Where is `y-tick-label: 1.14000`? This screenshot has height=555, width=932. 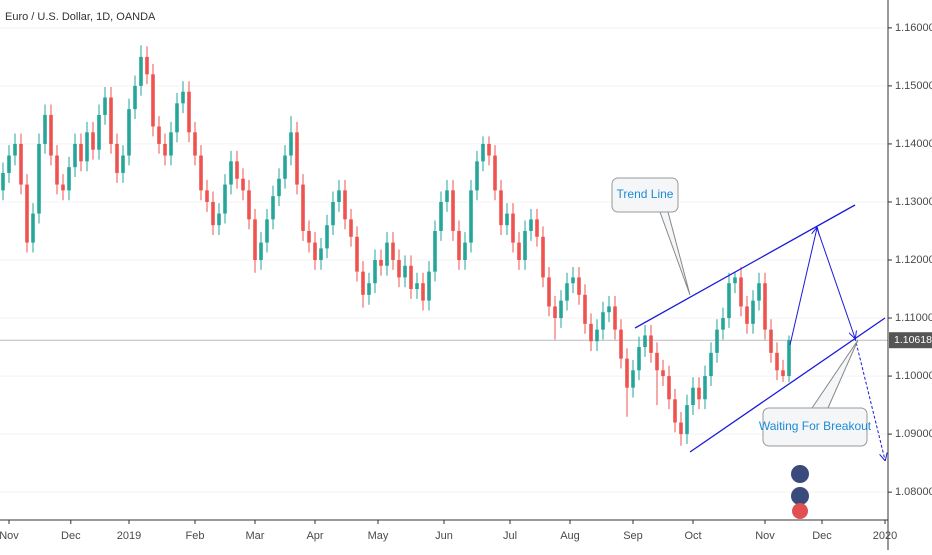 y-tick-label: 1.14000 is located at coordinates (913, 144).